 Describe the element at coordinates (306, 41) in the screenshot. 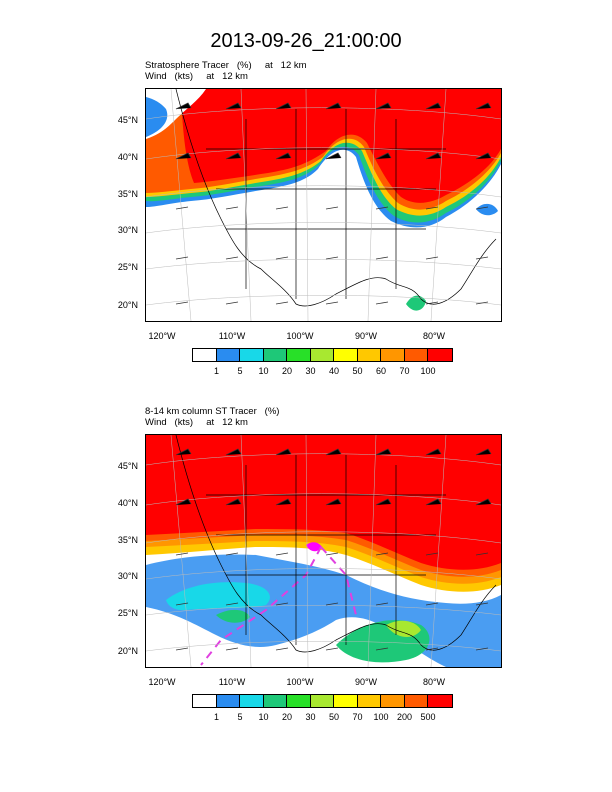

I see `figure-title: 2013-09-26_21:00:00` at that location.